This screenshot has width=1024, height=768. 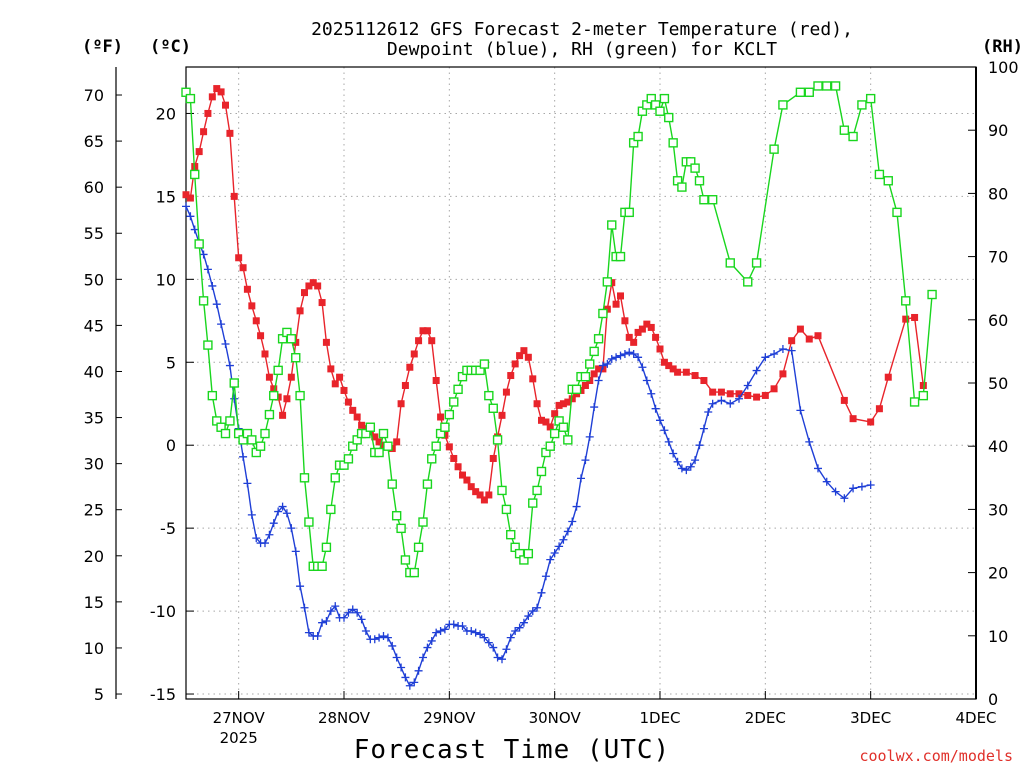 I want to click on rh-tick-label: 90, so click(x=998, y=130).